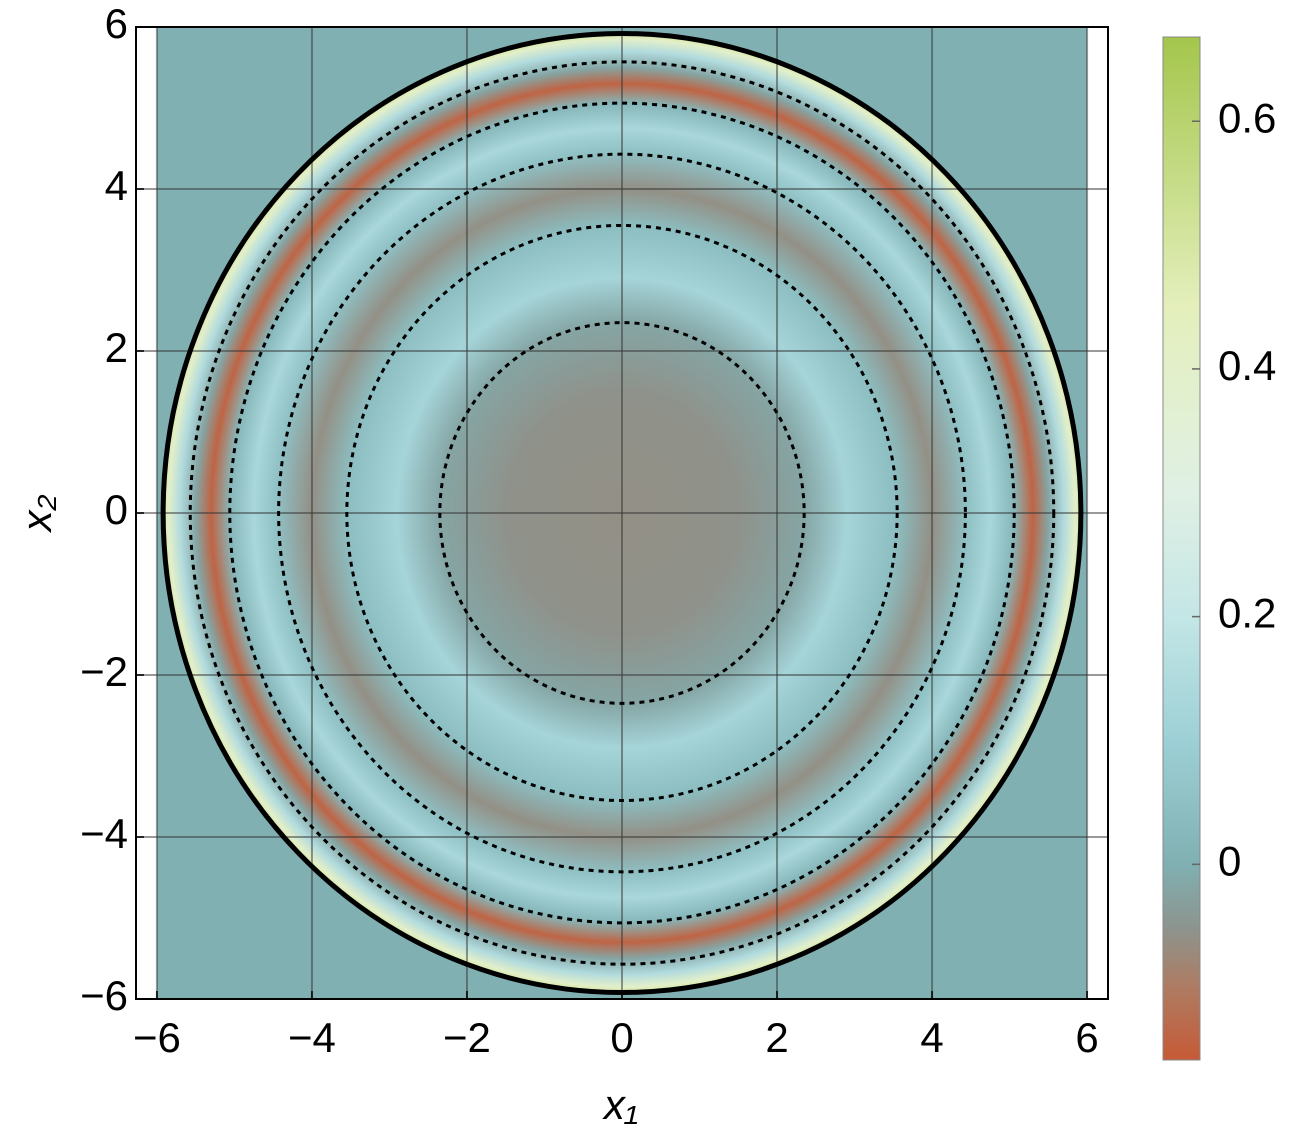  I want to click on x-tick-label: −6, so click(157, 1037).